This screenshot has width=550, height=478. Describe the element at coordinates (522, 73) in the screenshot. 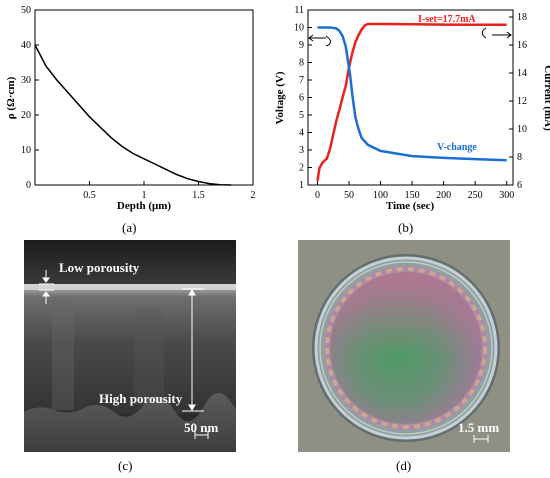

I see `chart-b-y2tick-label: 14` at that location.